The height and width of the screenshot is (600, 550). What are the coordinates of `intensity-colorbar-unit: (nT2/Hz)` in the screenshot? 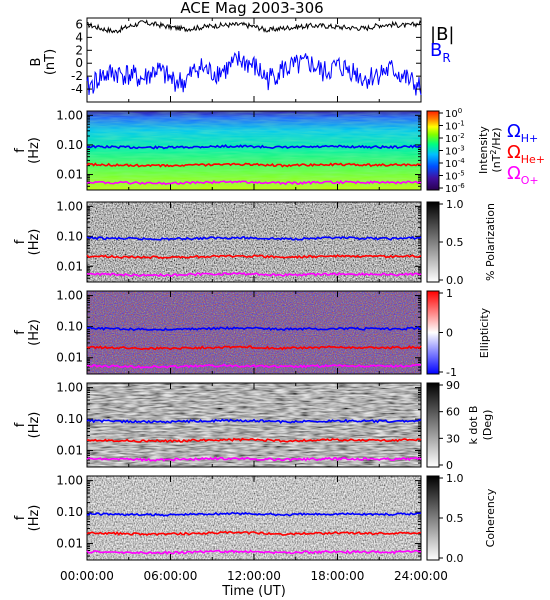 It's located at (496, 149).